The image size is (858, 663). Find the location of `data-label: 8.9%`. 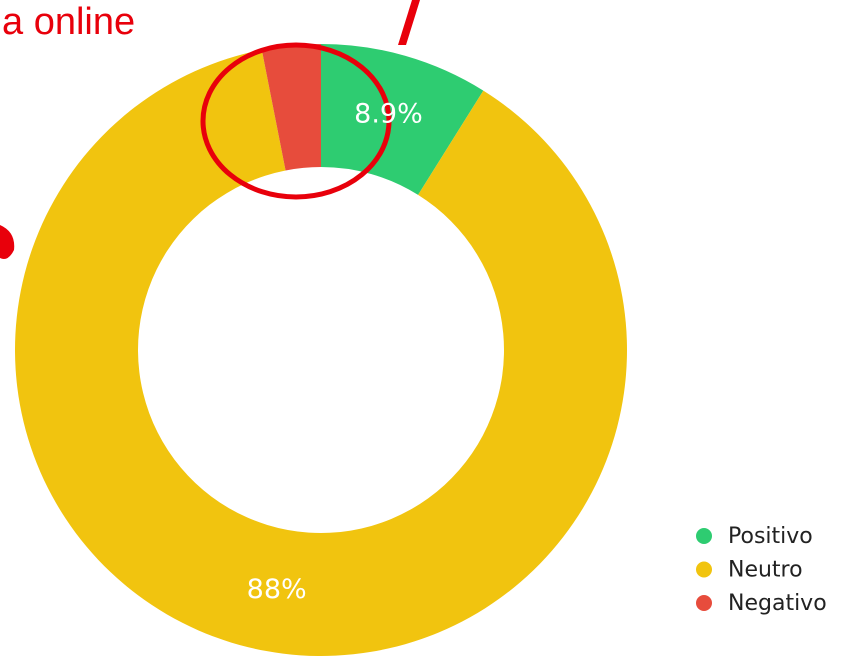

data-label: 8.9% is located at coordinates (388, 113).